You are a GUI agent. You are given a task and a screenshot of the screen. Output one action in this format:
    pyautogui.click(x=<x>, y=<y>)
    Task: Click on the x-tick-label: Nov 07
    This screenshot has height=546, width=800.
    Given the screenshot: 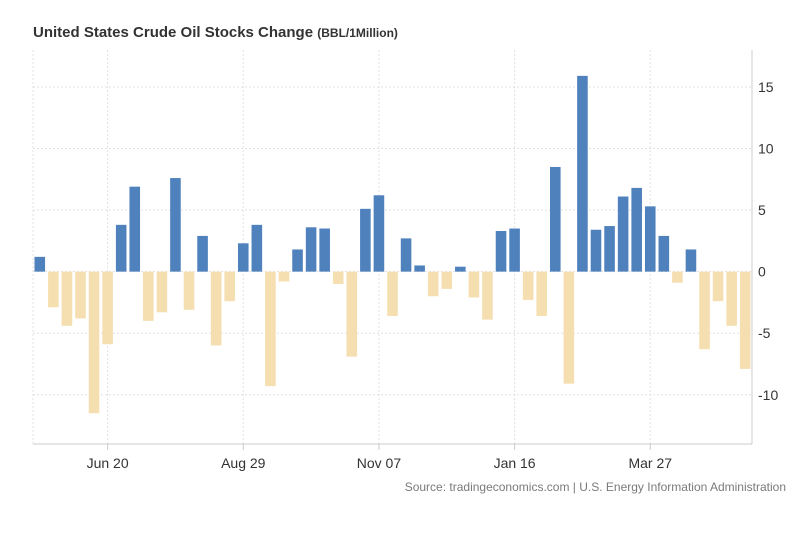 What is the action you would take?
    pyautogui.click(x=379, y=463)
    